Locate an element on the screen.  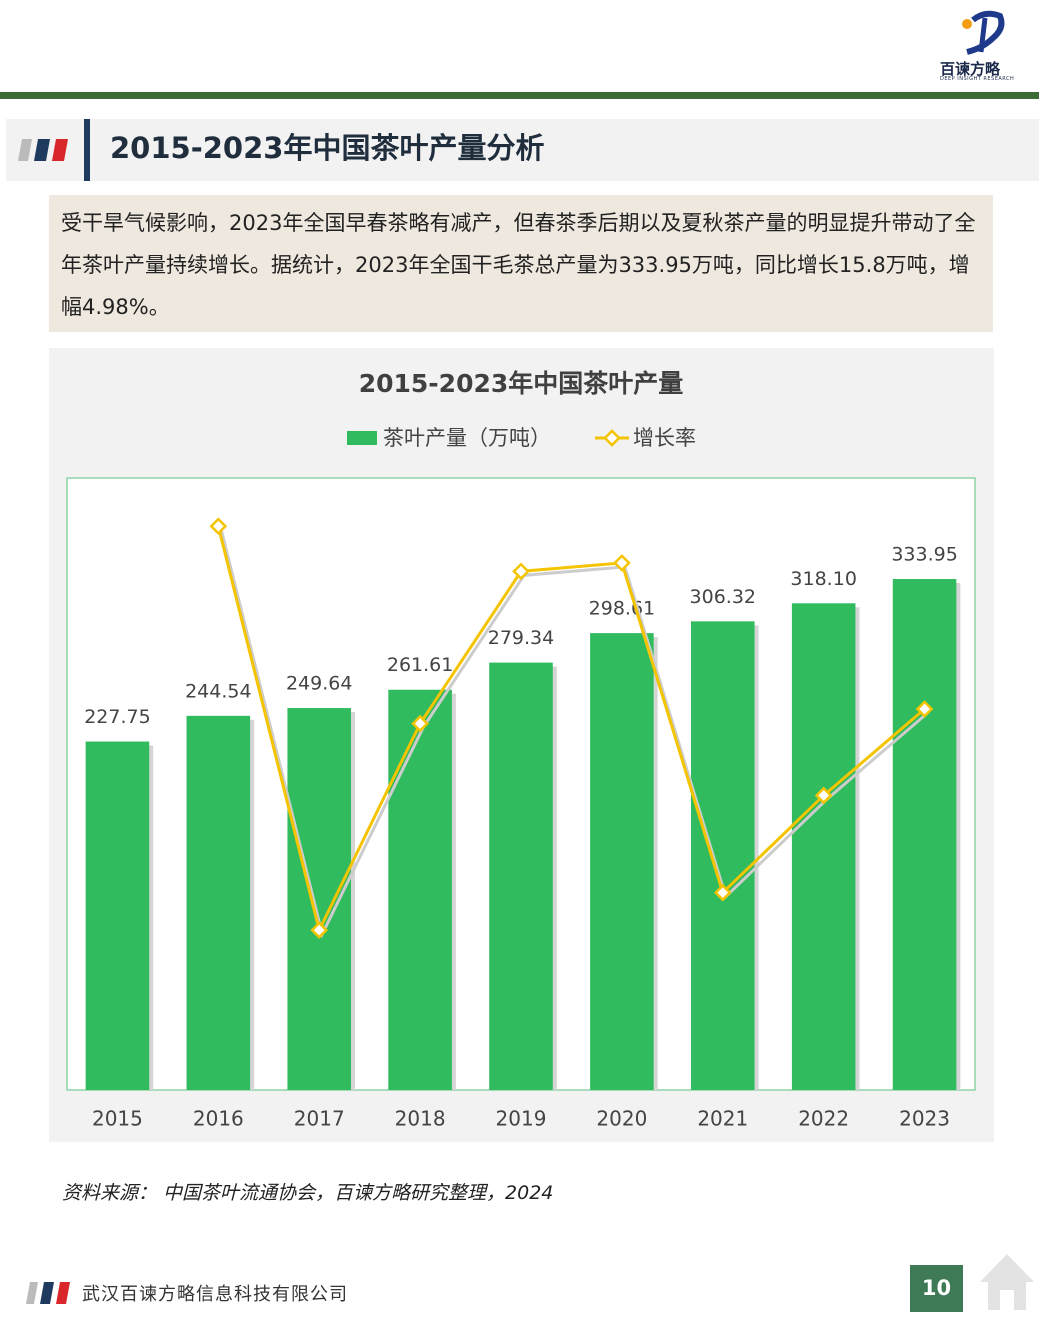
logo-name: 百谏方略 is located at coordinates (970, 69).